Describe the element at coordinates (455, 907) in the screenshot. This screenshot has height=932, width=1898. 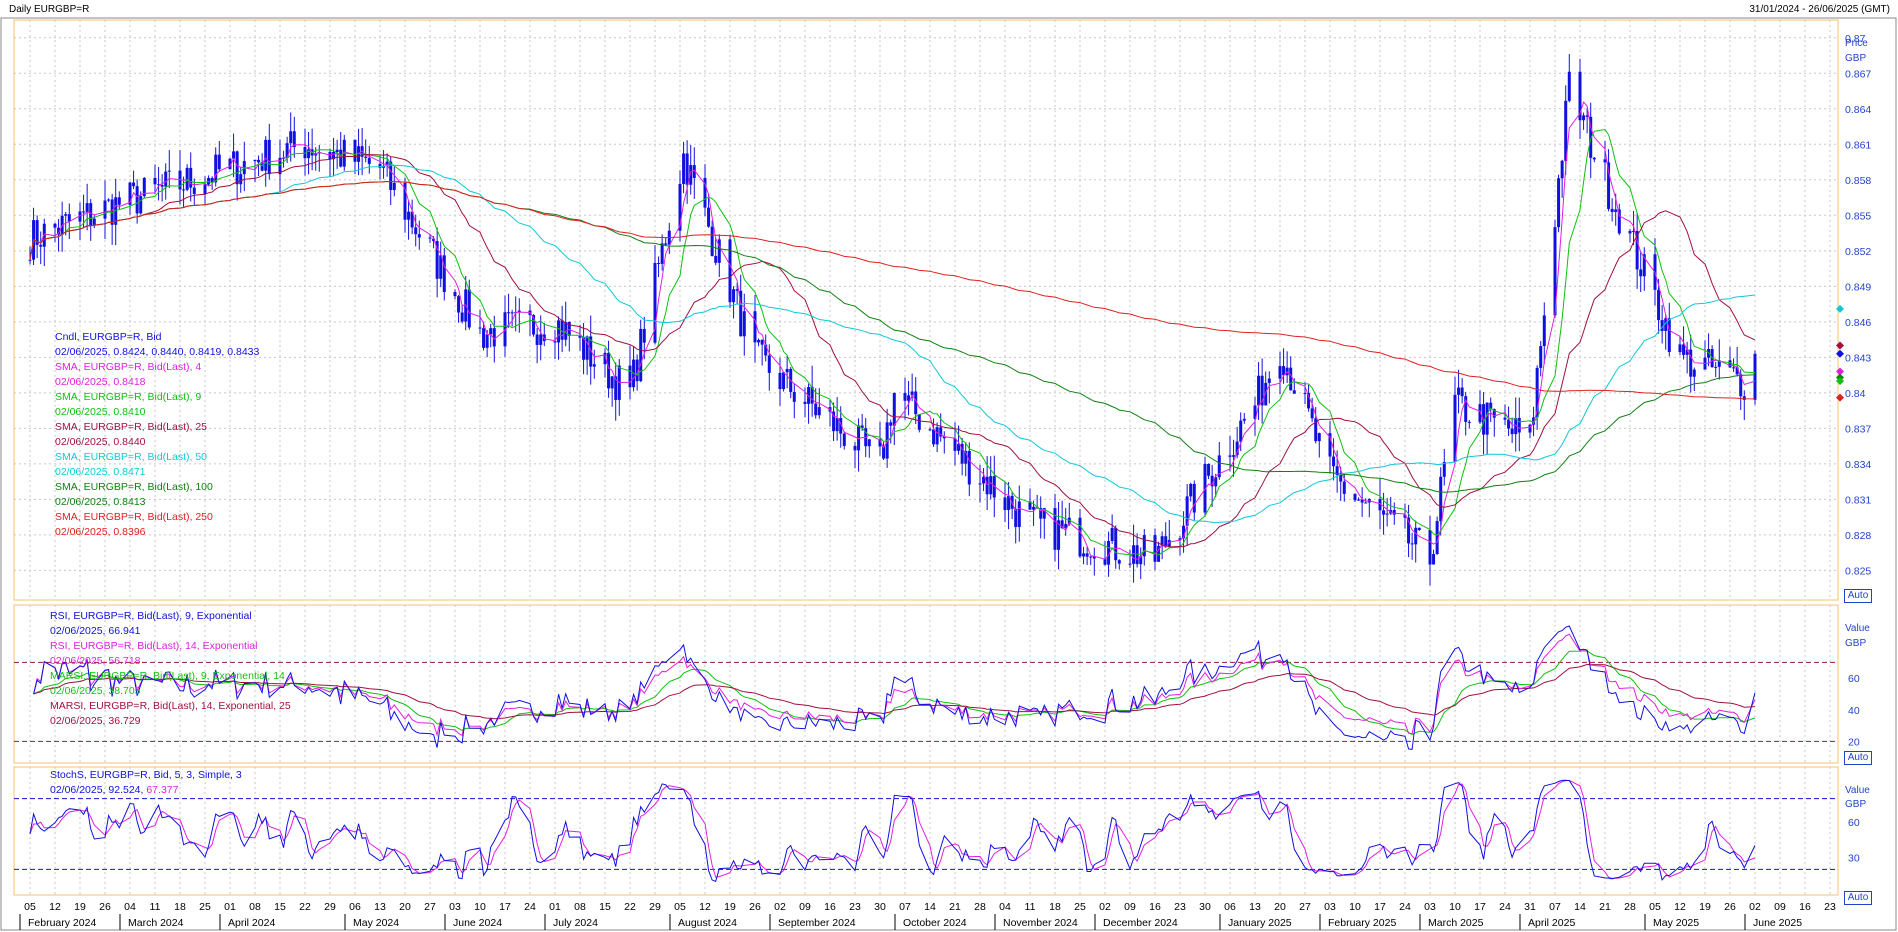
I see `x-tick-label: 03` at that location.